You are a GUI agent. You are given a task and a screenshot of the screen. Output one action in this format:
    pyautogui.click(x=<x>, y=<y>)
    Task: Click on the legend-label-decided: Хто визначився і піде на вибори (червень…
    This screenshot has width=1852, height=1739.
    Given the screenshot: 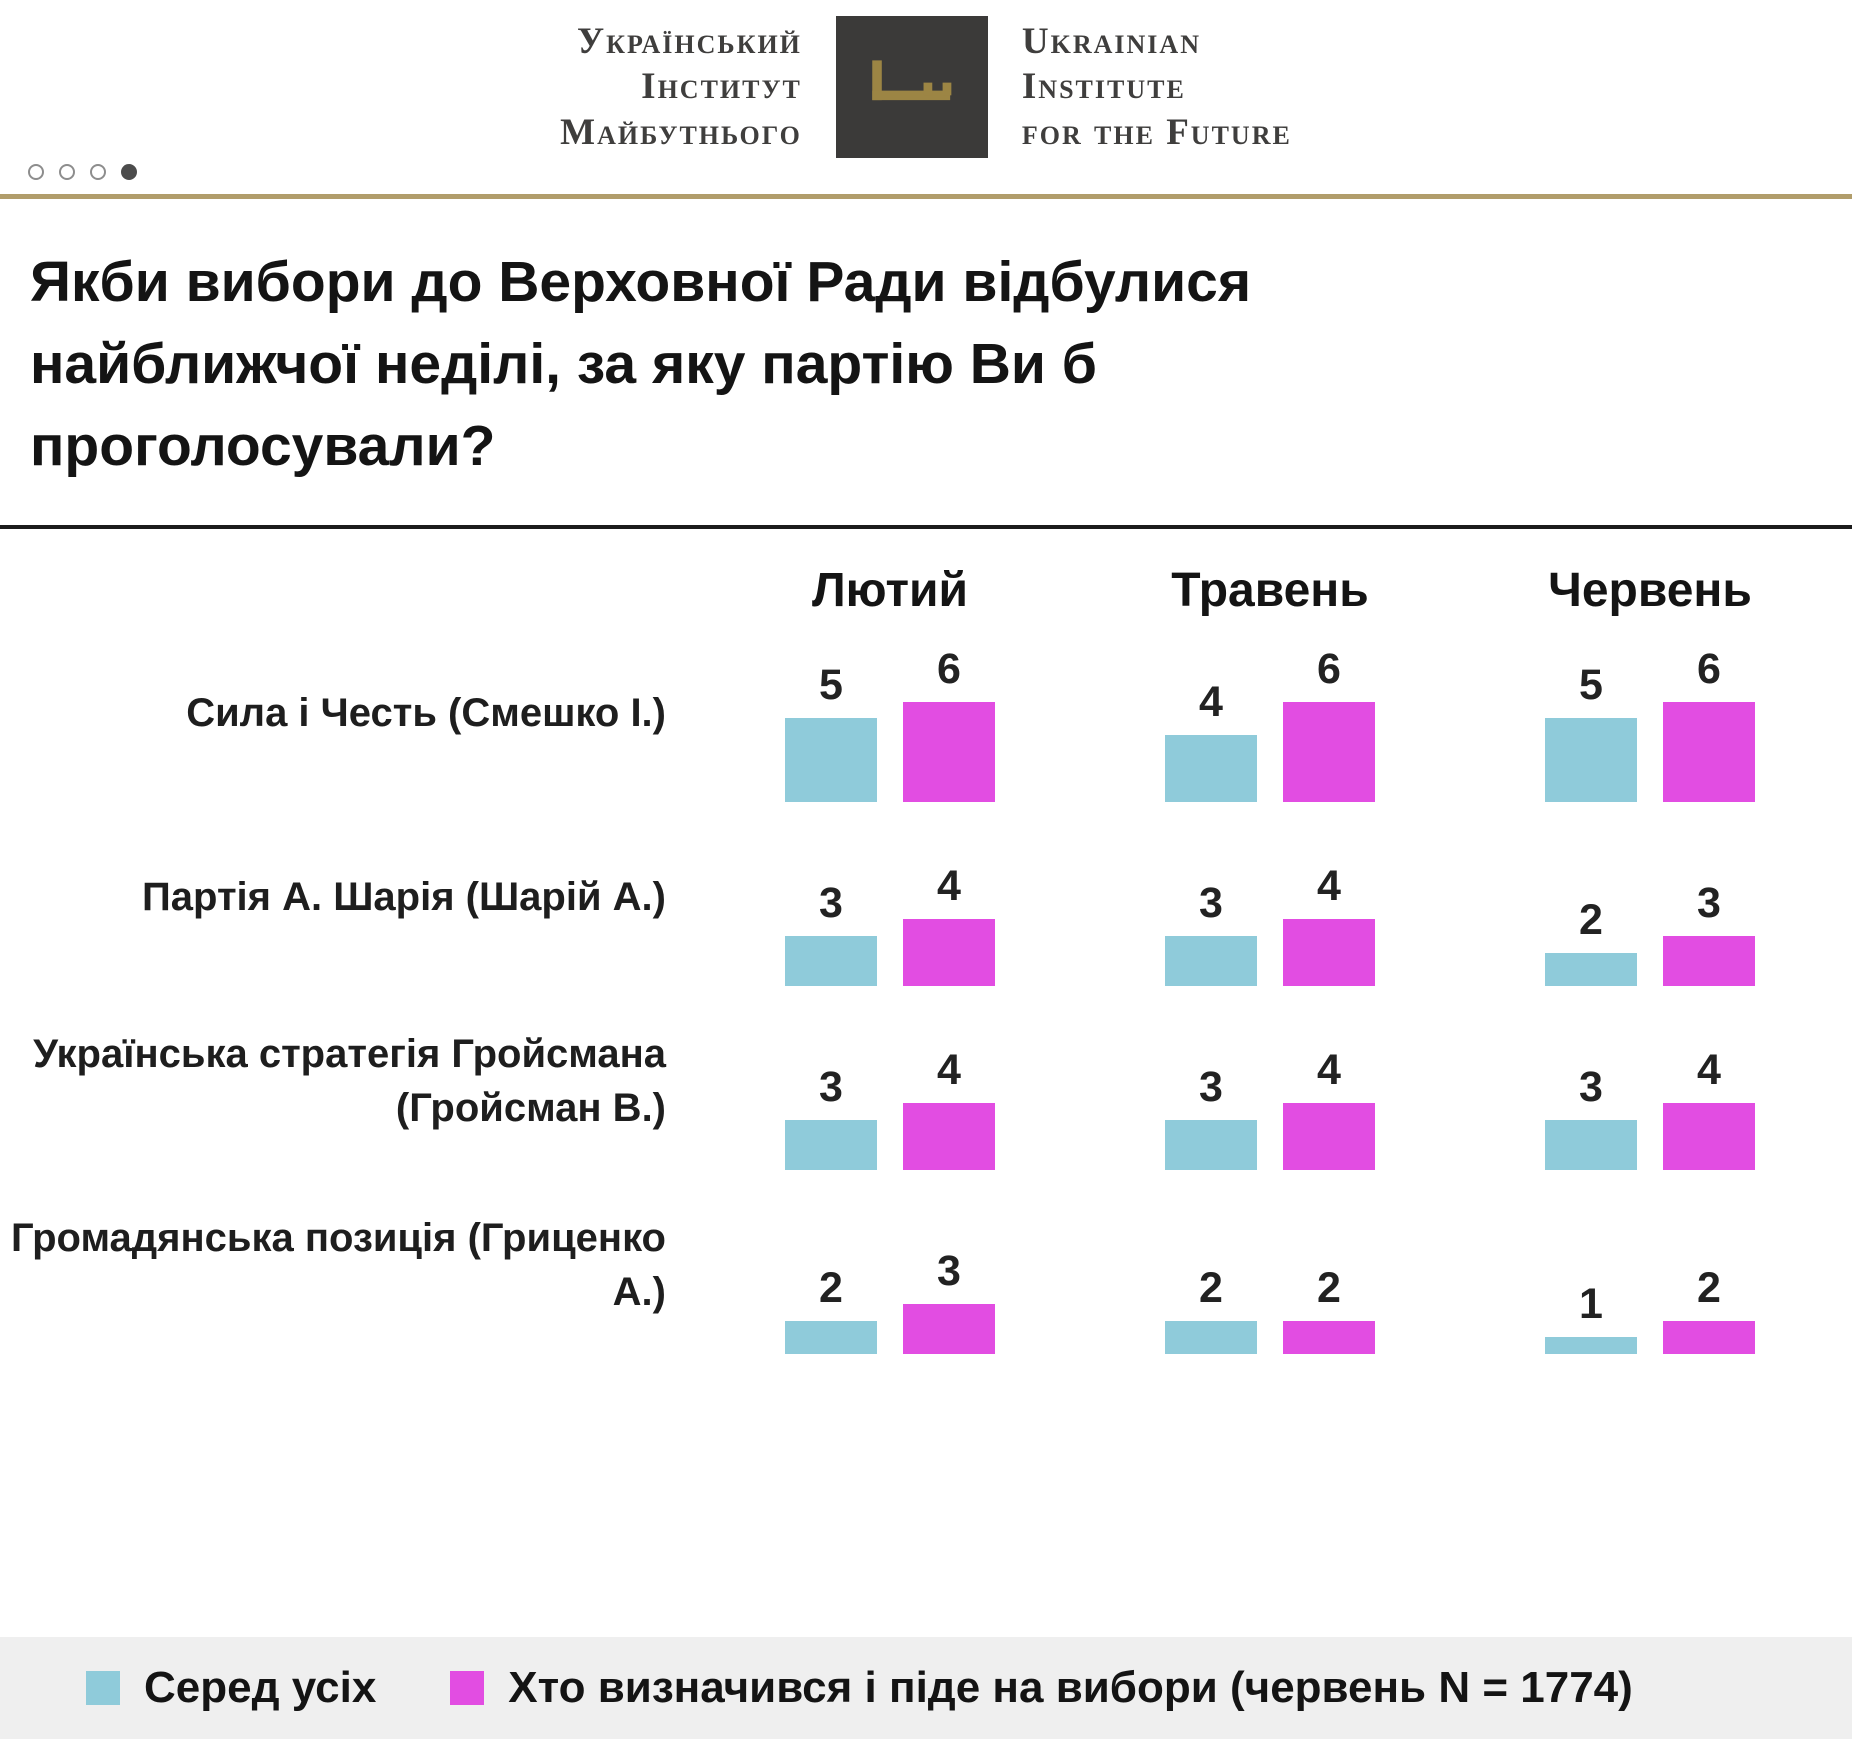 What is the action you would take?
    pyautogui.click(x=1070, y=1687)
    